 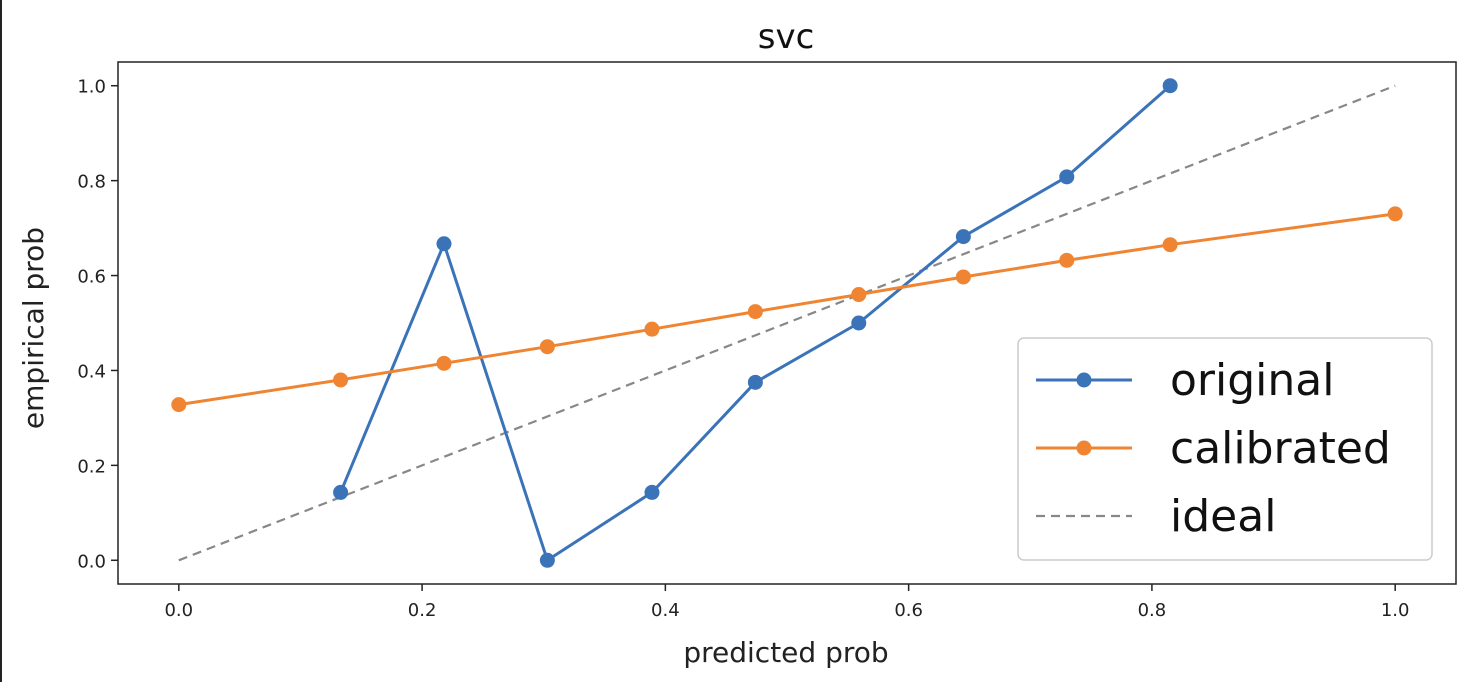 I want to click on y-tick-label: 0.4, so click(x=91, y=371).